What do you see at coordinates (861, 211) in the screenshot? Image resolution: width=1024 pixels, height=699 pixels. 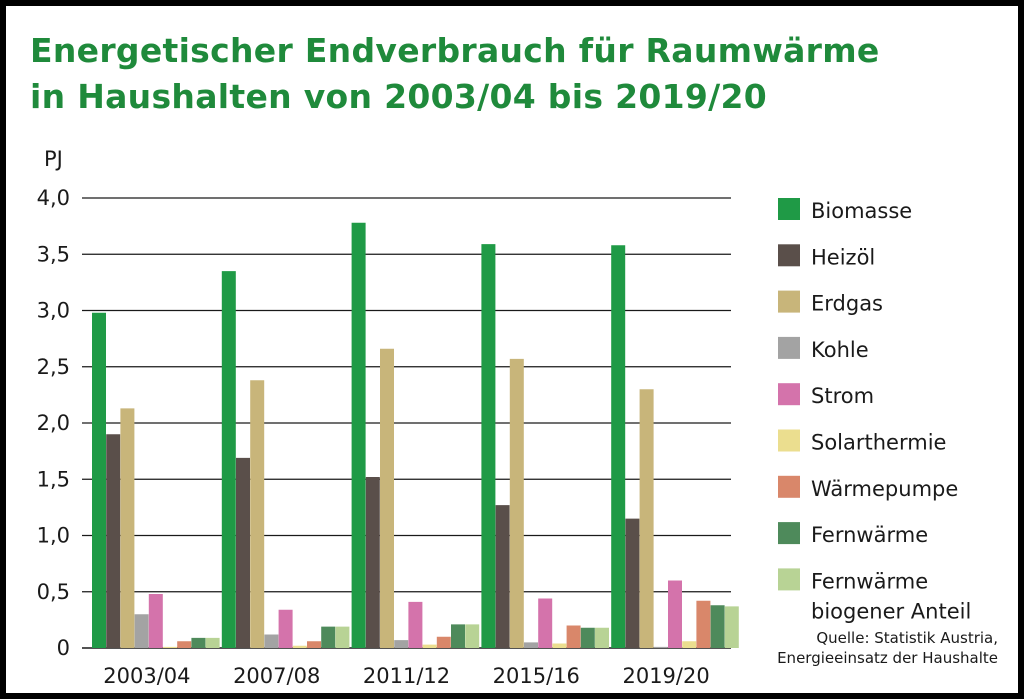 I see `legend-label: Biomasse` at bounding box center [861, 211].